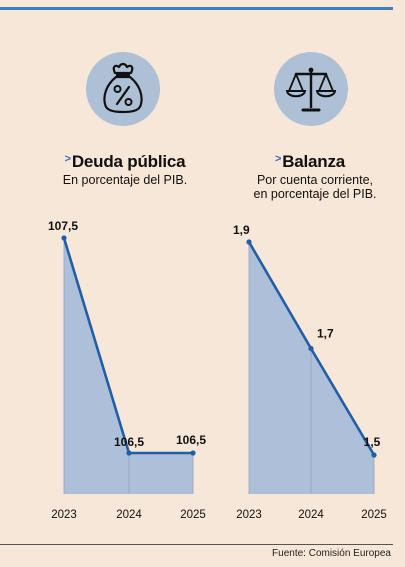 This screenshot has width=405, height=567. Describe the element at coordinates (125, 180) in the screenshot. I see `panel-subtitle-deuda: En porcentaje del PIB.` at that location.